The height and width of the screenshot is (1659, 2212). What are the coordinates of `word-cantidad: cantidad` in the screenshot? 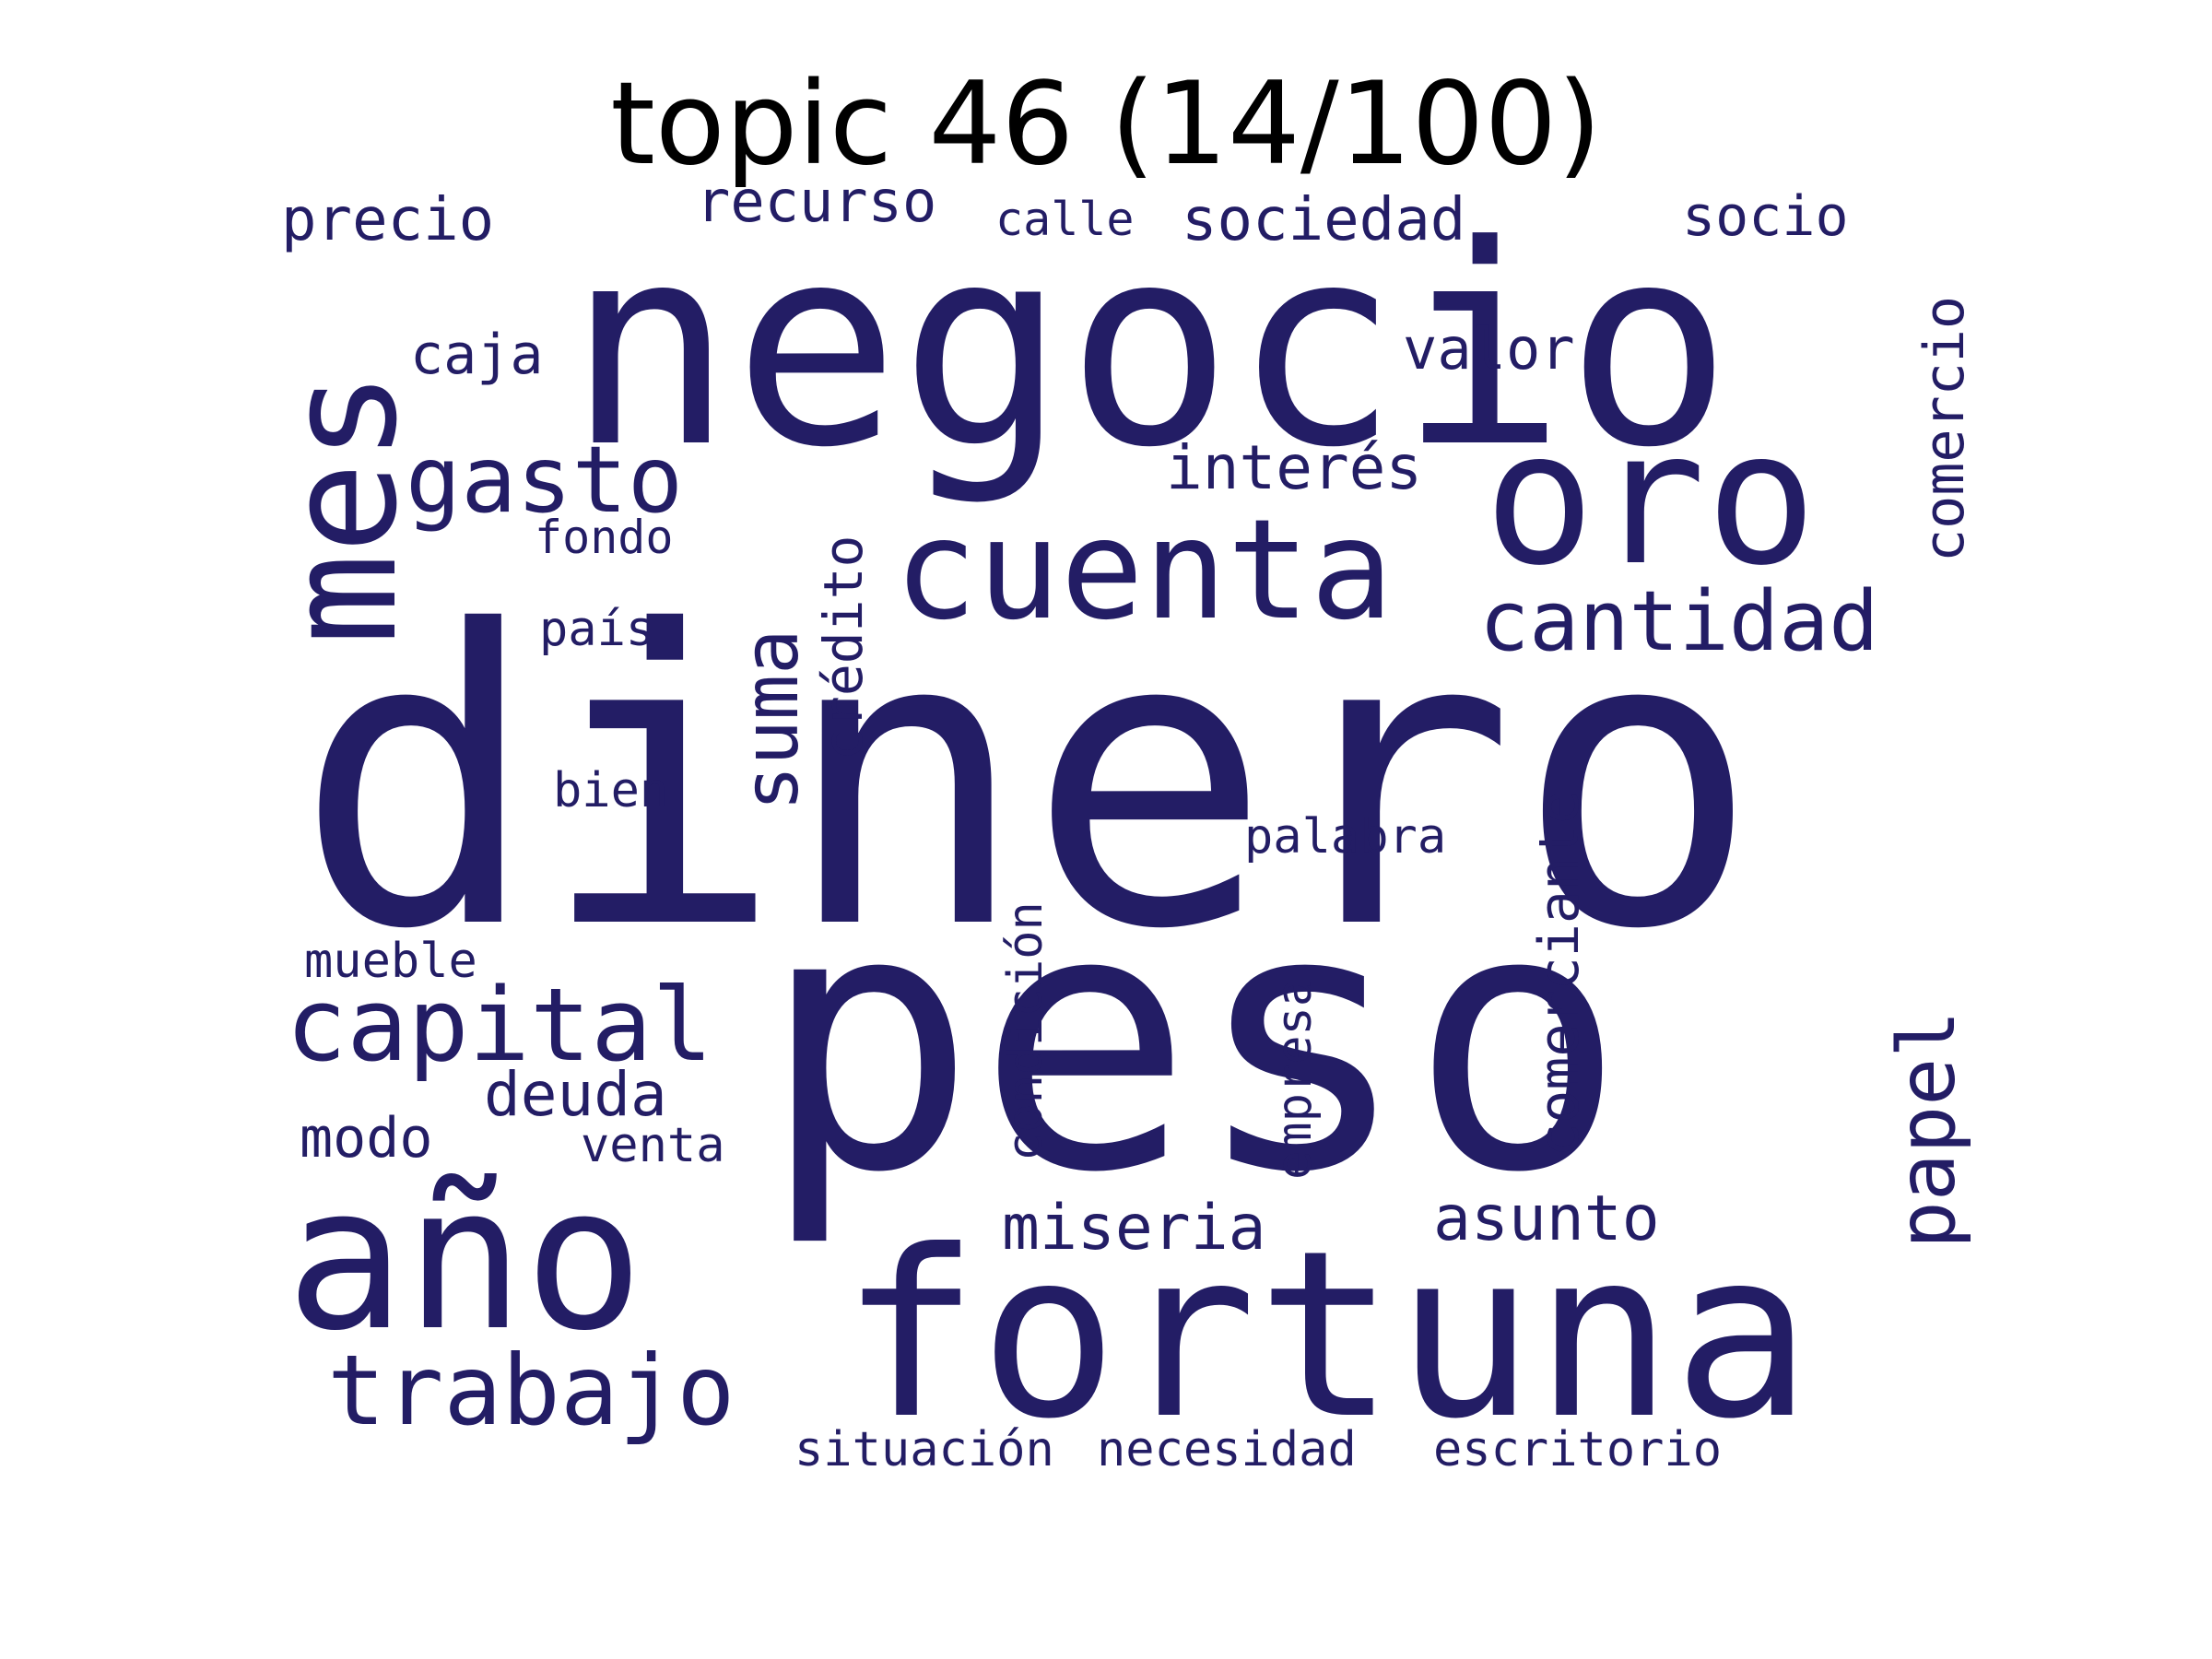 It's located at (1678, 621).